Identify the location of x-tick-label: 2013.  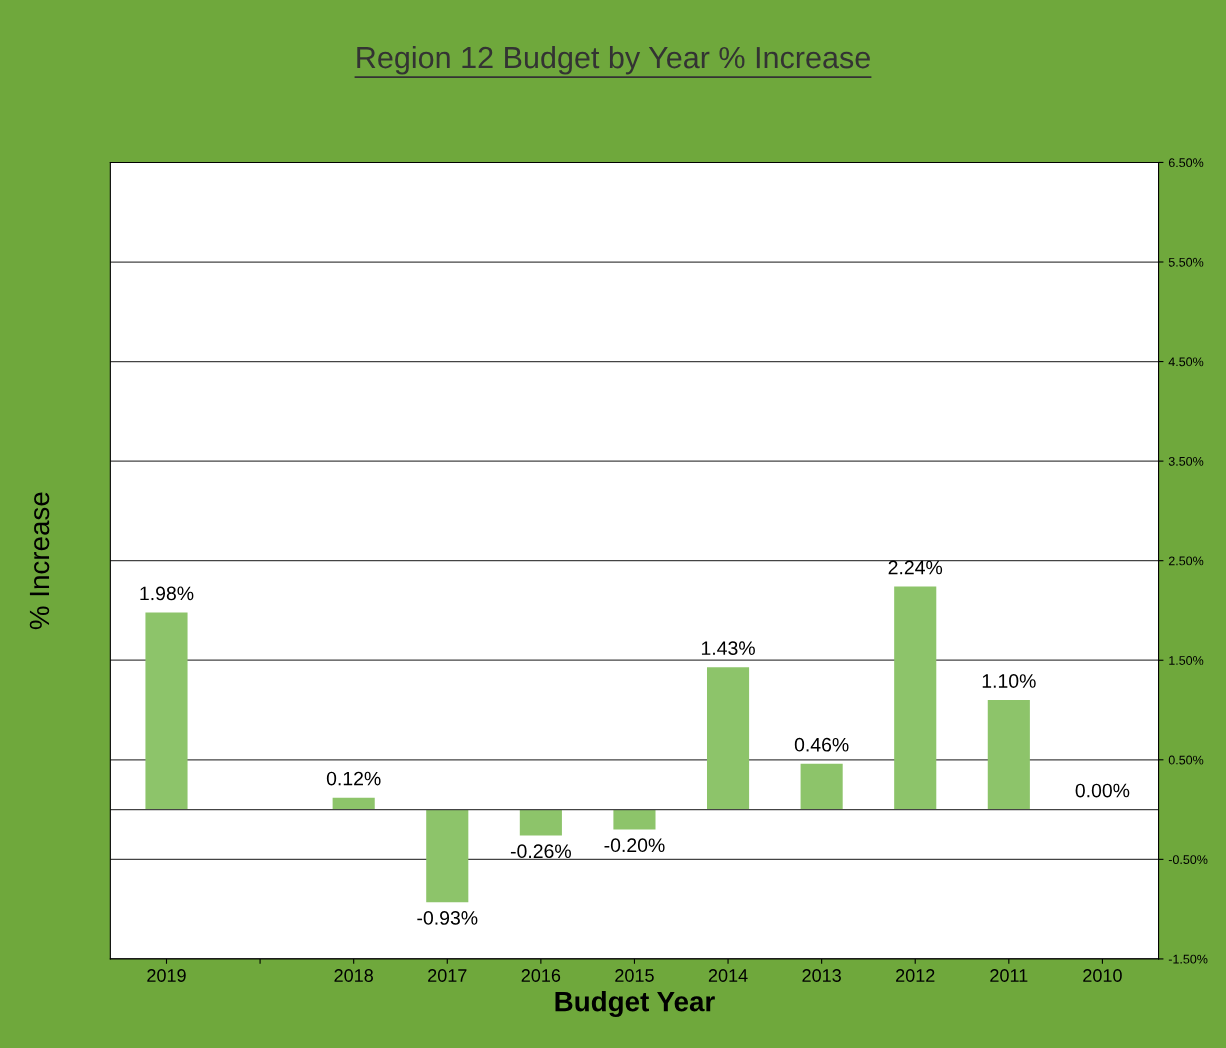
(821, 975).